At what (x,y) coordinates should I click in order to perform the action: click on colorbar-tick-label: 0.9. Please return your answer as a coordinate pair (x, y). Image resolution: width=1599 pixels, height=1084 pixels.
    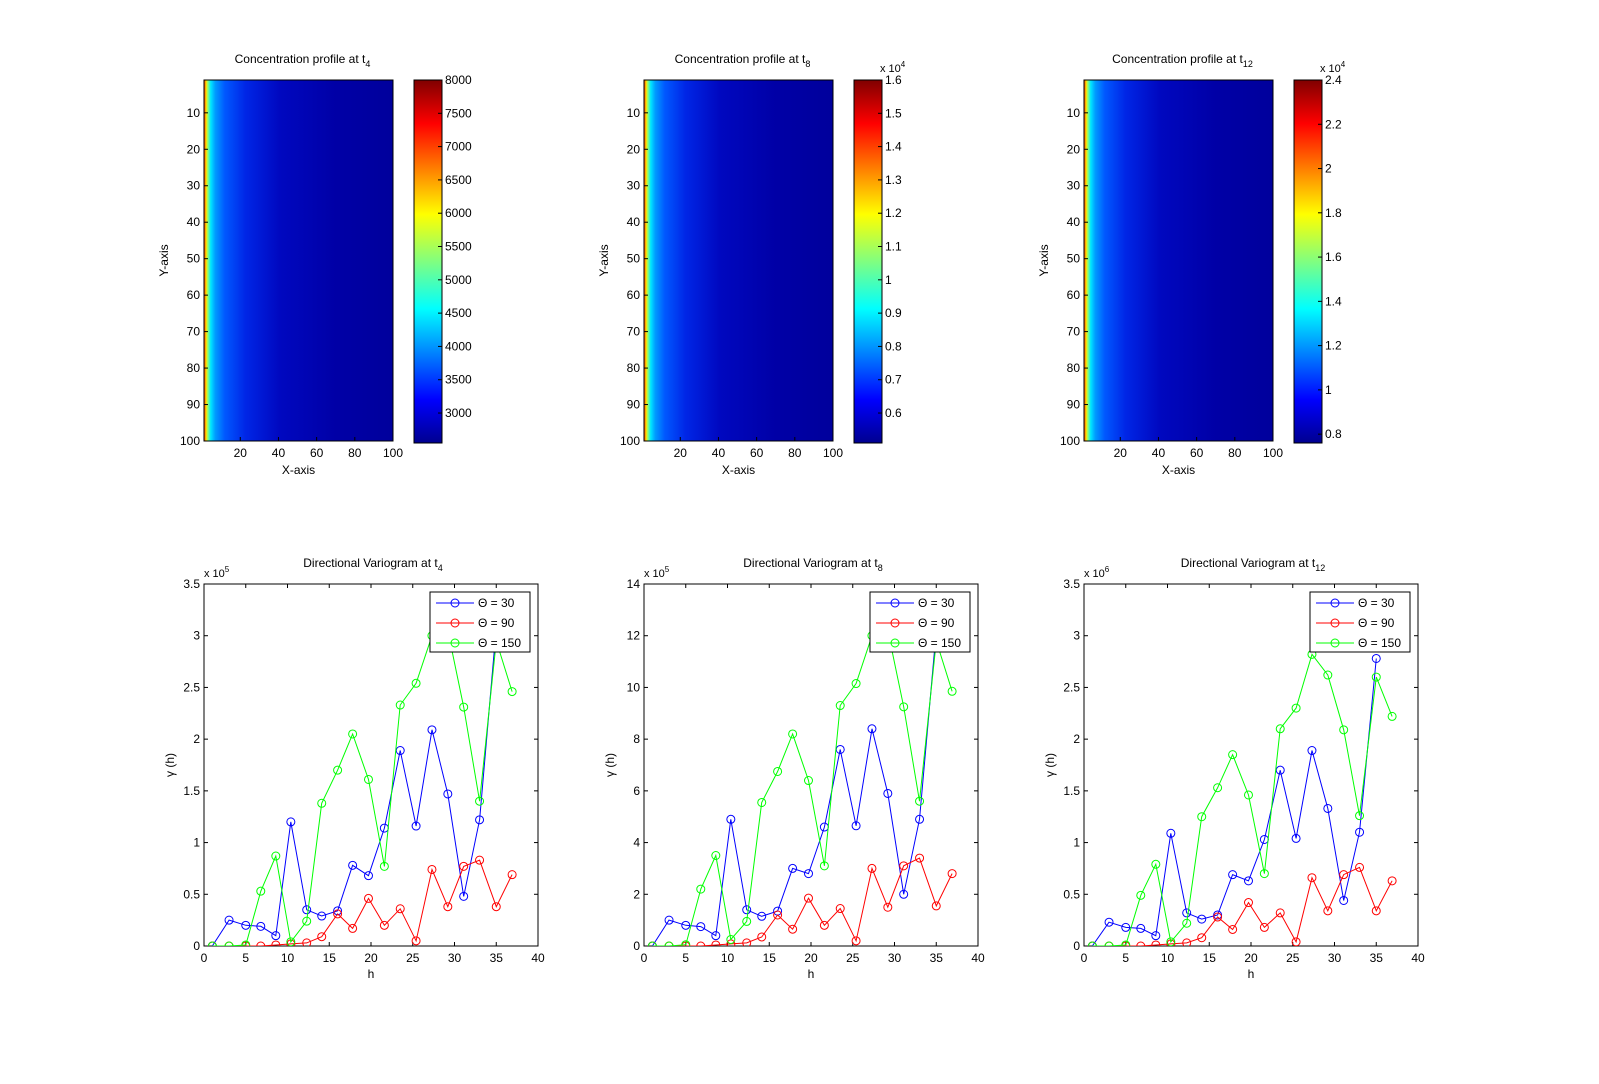
    Looking at the image, I should click on (893, 313).